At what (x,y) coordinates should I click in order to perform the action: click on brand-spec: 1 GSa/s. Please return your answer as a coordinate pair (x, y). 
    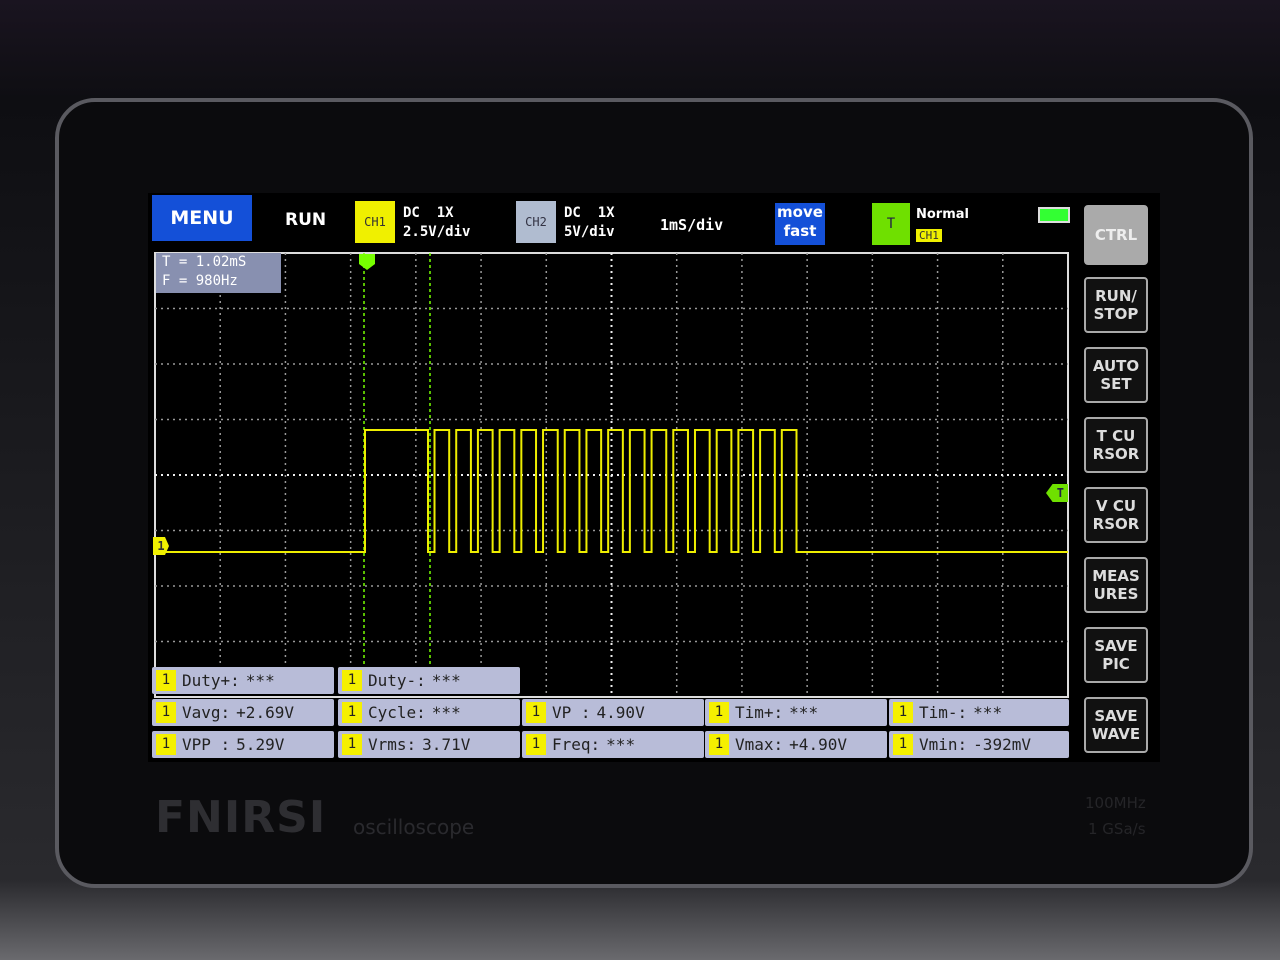
    Looking at the image, I should click on (1117, 829).